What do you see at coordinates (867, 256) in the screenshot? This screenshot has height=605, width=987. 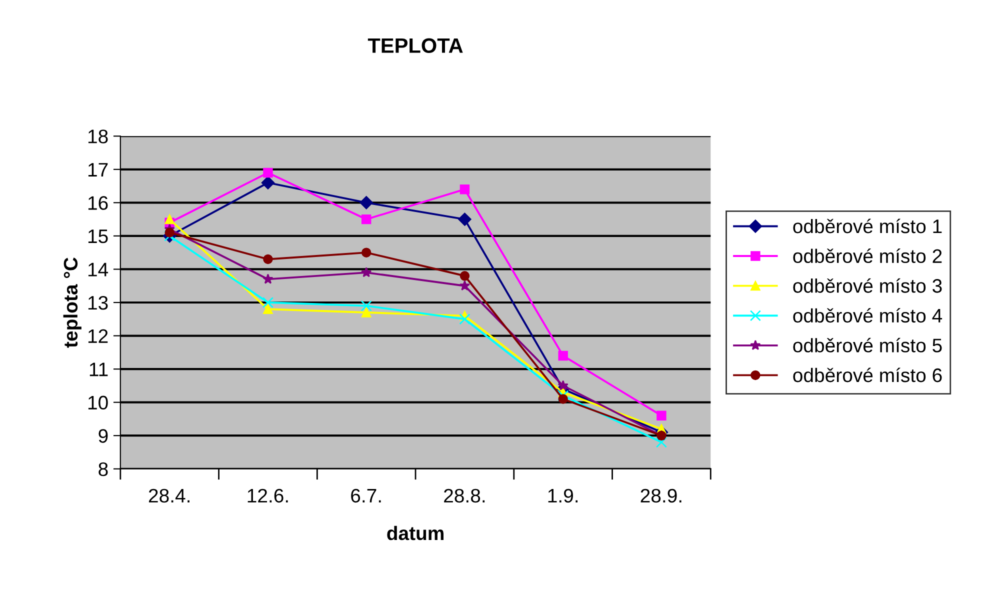 I see `legend-label: odběrové místo 2` at bounding box center [867, 256].